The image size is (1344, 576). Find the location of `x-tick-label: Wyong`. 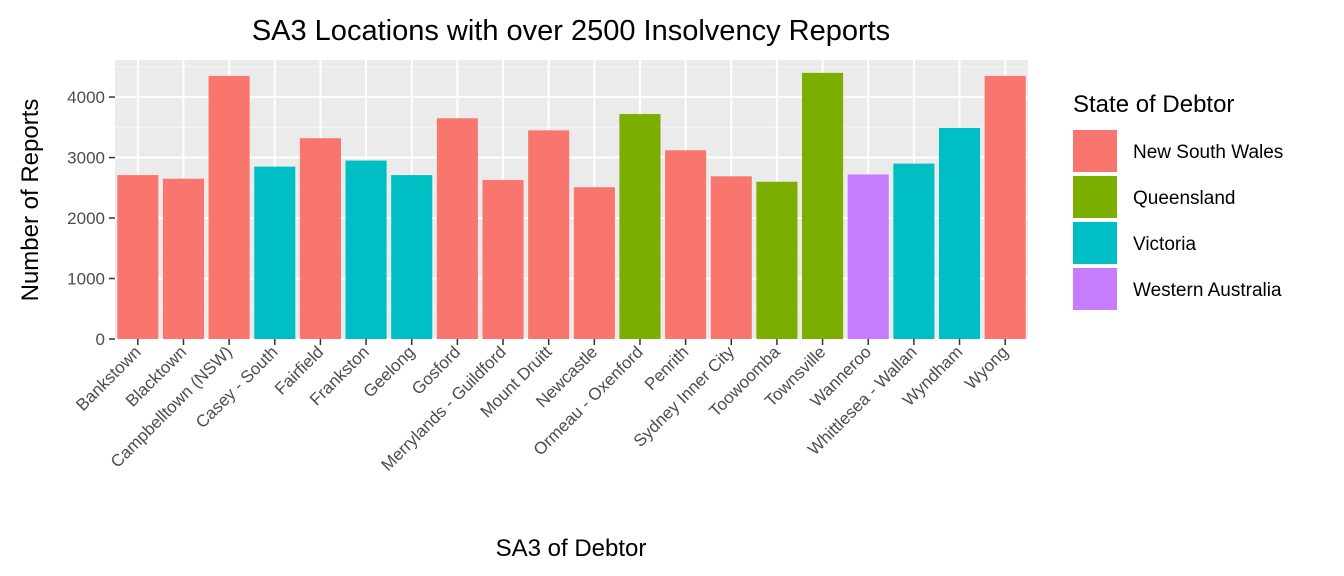

x-tick-label: Wyong is located at coordinates (986, 367).